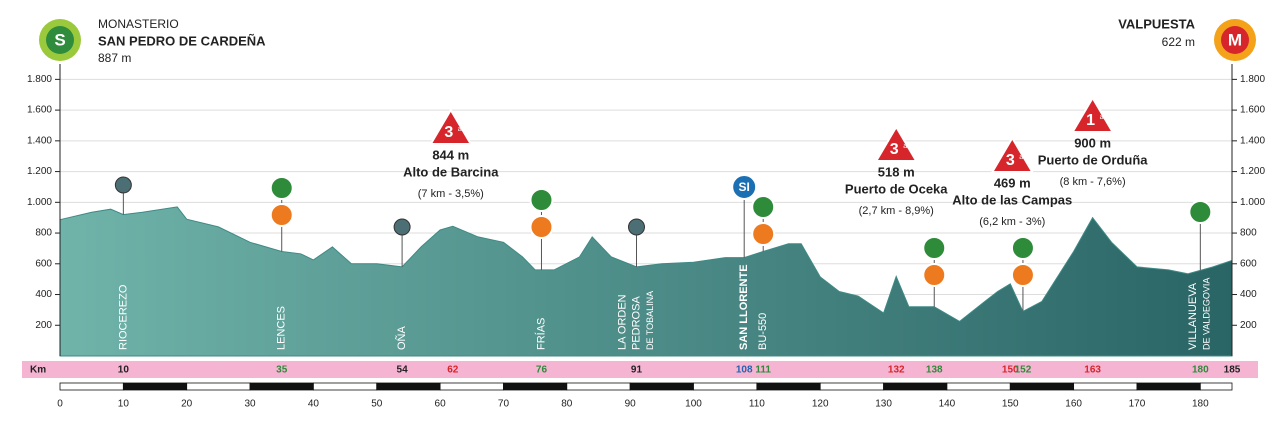 The height and width of the screenshot is (434, 1280). What do you see at coordinates (763, 331) in the screenshot?
I see `place-name: BU-550` at bounding box center [763, 331].